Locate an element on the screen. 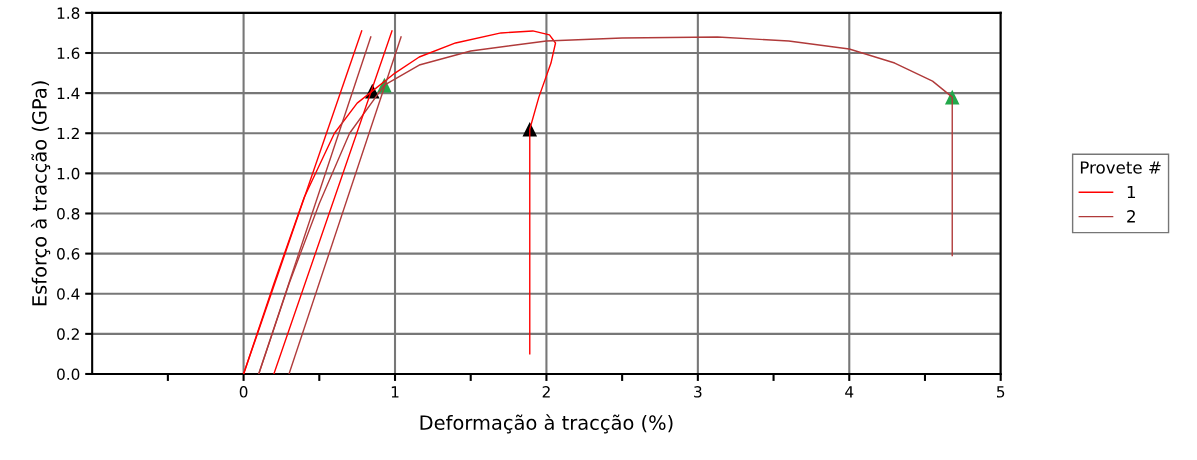 Image resolution: width=1197 pixels, height=460 pixels. legend-title: Provete # is located at coordinates (1120, 167).